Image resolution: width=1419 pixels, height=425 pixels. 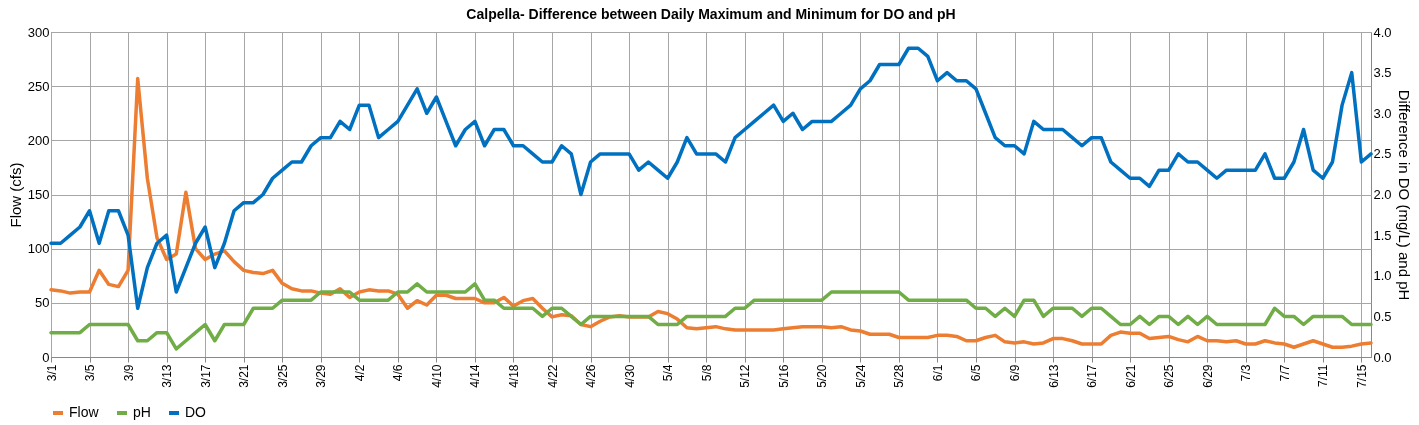 I want to click on x-tick-label: 5/12, so click(x=745, y=376).